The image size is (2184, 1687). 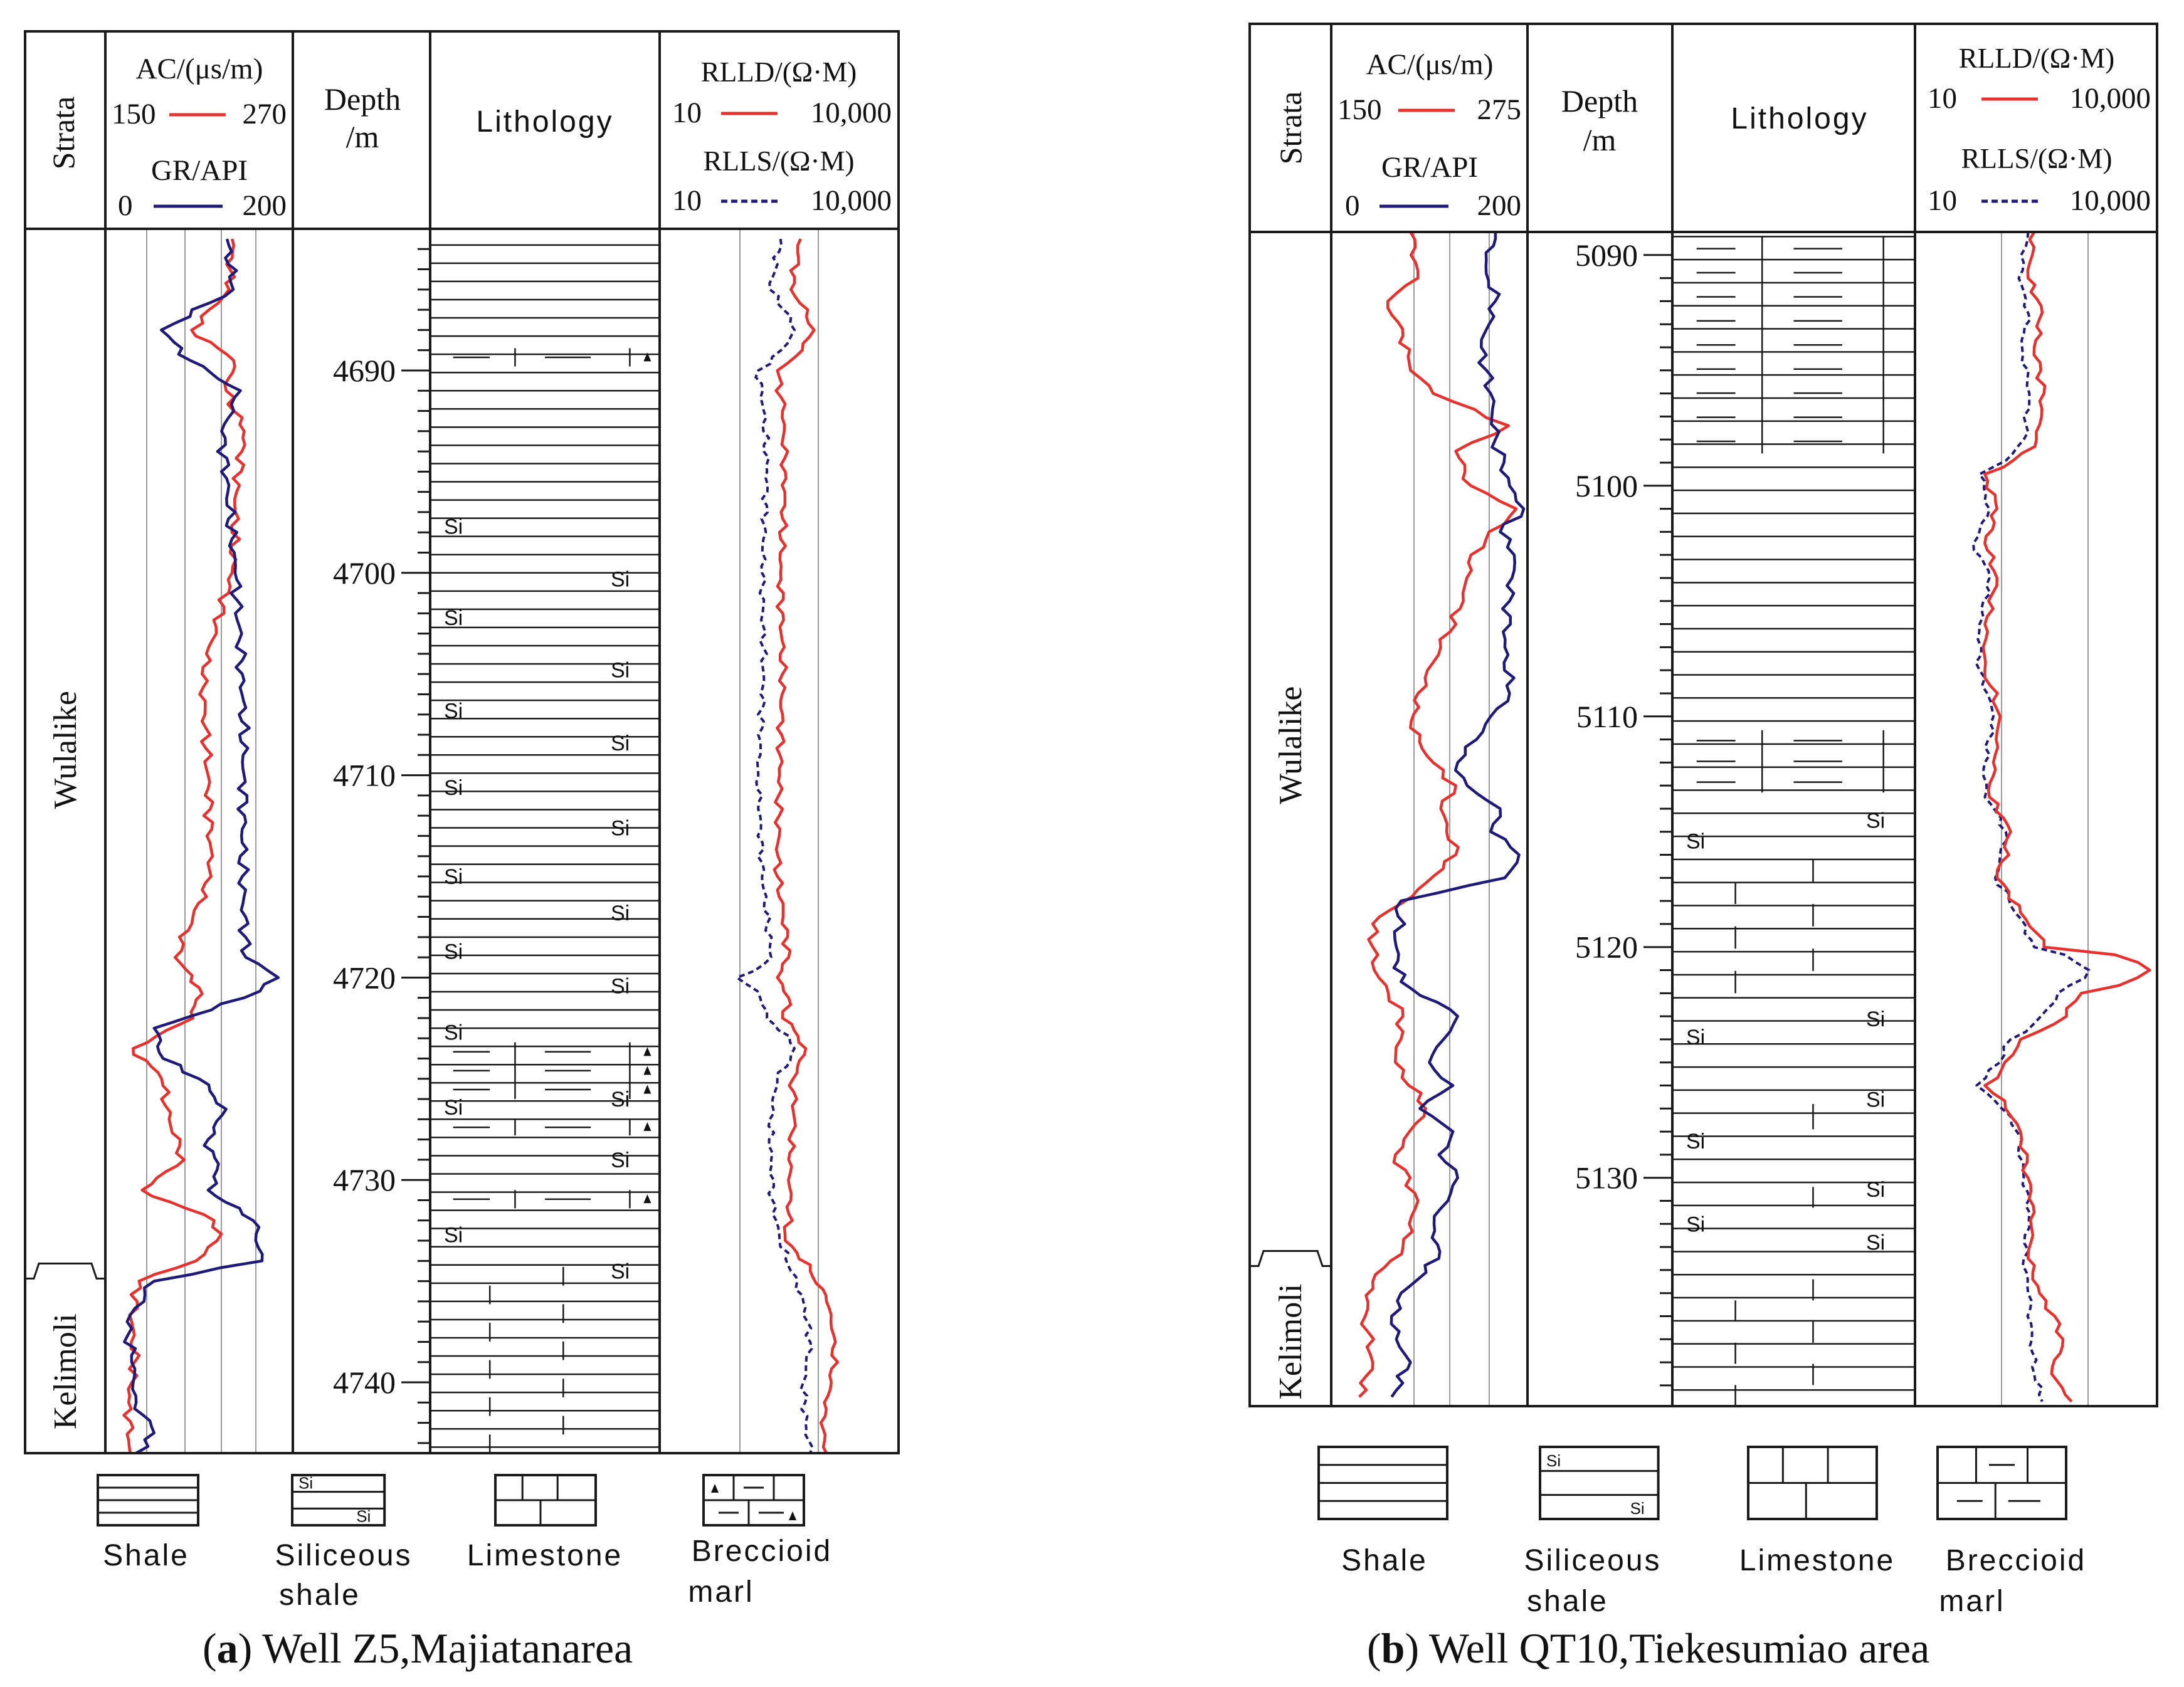 What do you see at coordinates (1607, 1178) in the screenshot?
I see `depth-tick-label: 5130` at bounding box center [1607, 1178].